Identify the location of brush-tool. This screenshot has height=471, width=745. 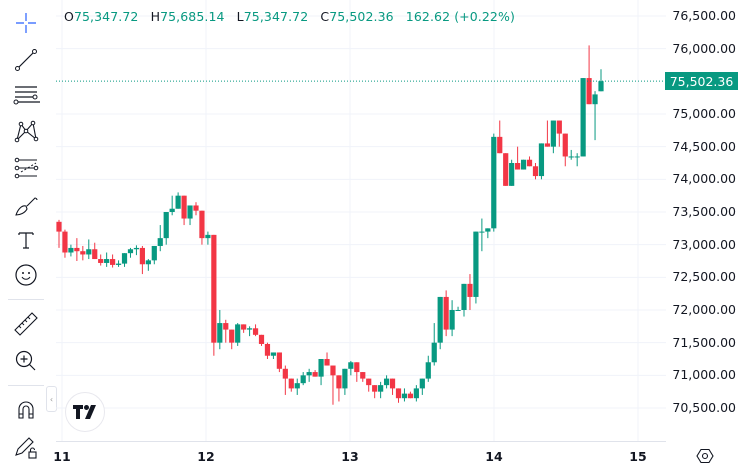
(26, 205).